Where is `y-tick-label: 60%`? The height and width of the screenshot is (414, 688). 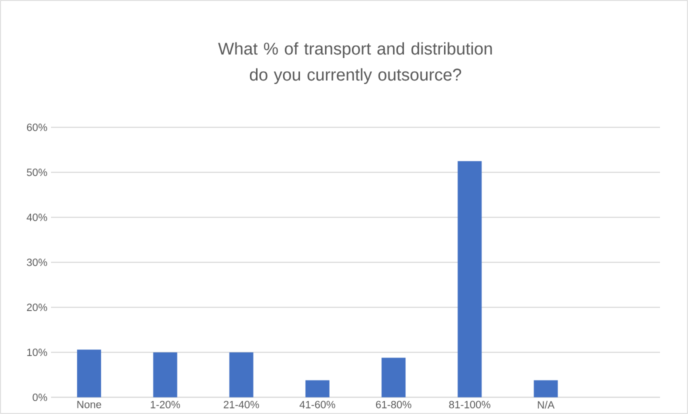 y-tick-label: 60% is located at coordinates (37, 128).